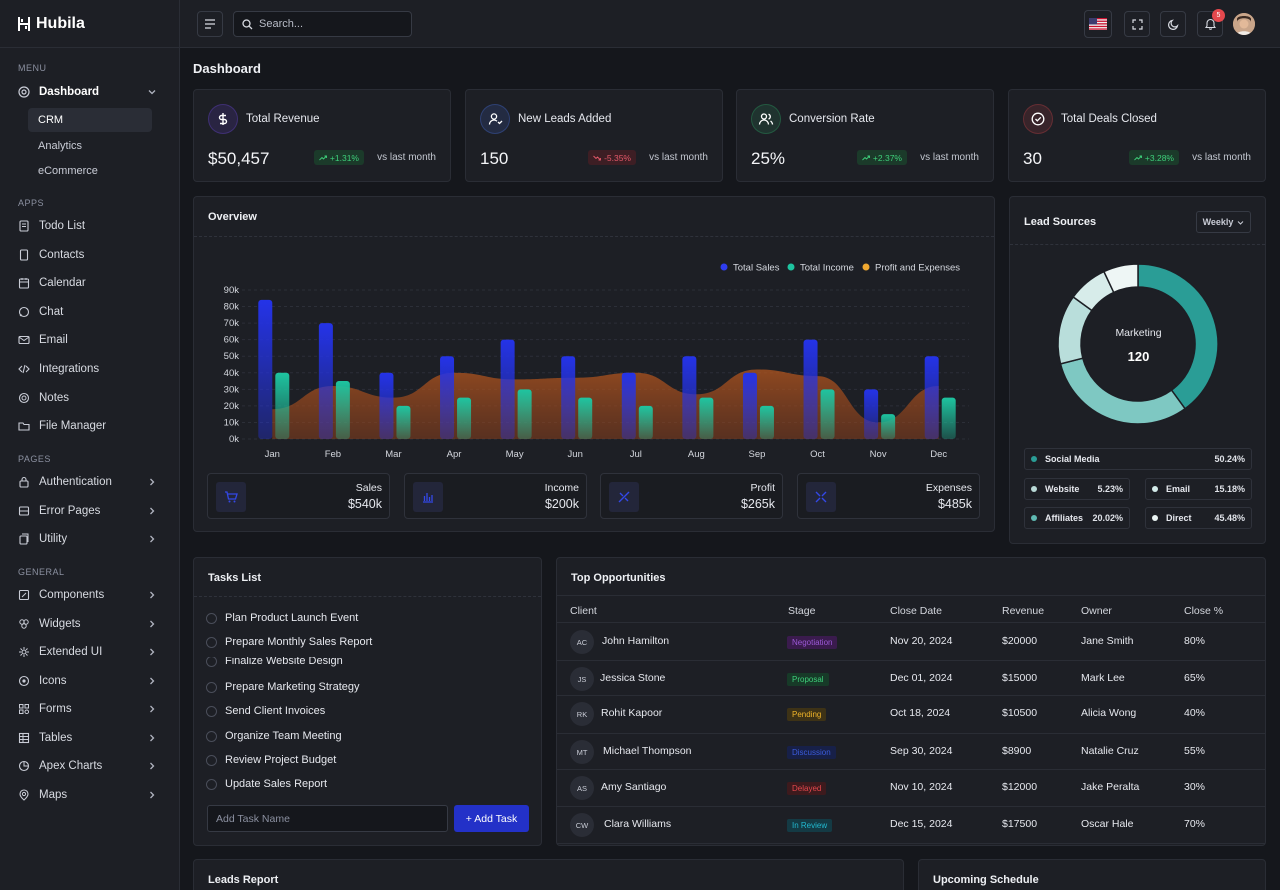  I want to click on sidebar-sub-analytics: Analytics, so click(60, 146).